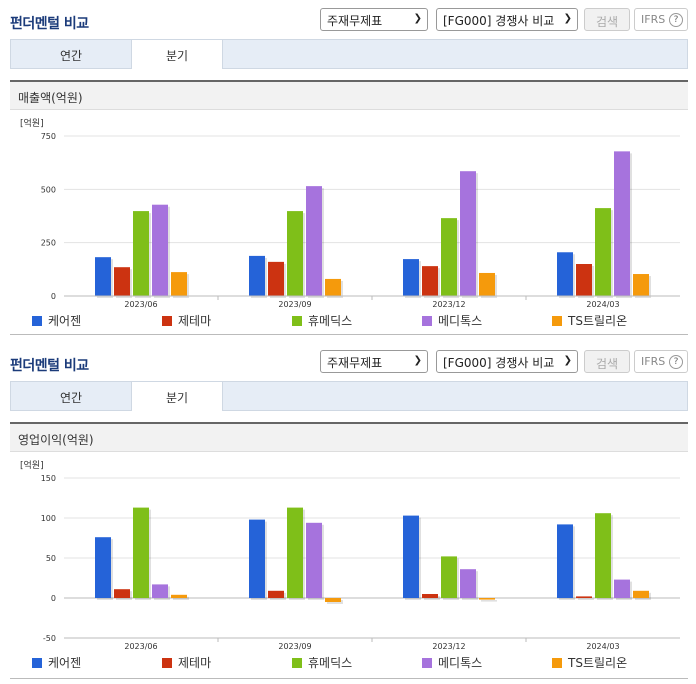 The image size is (696, 684). What do you see at coordinates (330, 663) in the screenshot?
I see `legend-label: 휴메딕스` at bounding box center [330, 663].